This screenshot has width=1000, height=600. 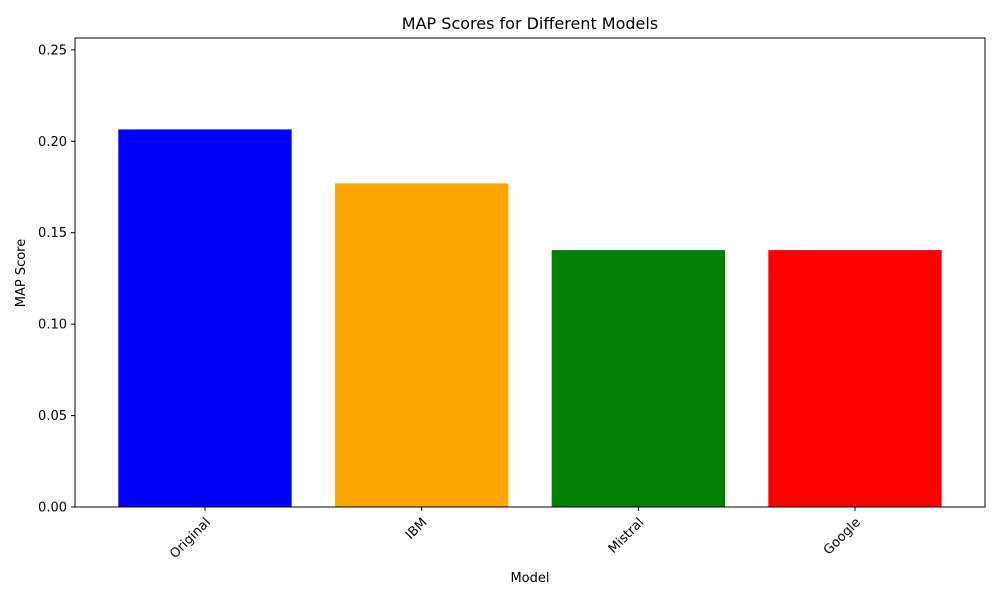 What do you see at coordinates (52, 416) in the screenshot?
I see `y-tick-label: 0.05` at bounding box center [52, 416].